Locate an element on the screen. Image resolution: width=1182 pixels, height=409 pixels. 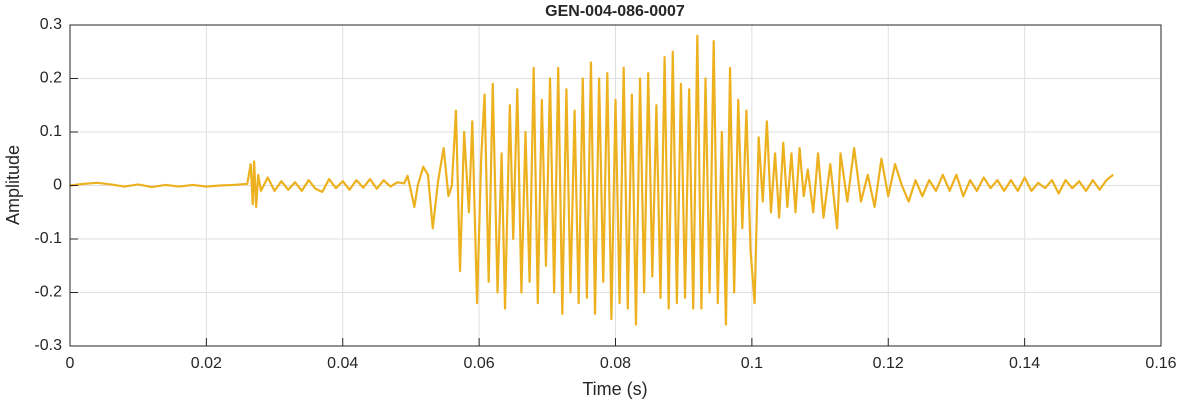
y-axis-label: Amplitude is located at coordinates (13, 185).